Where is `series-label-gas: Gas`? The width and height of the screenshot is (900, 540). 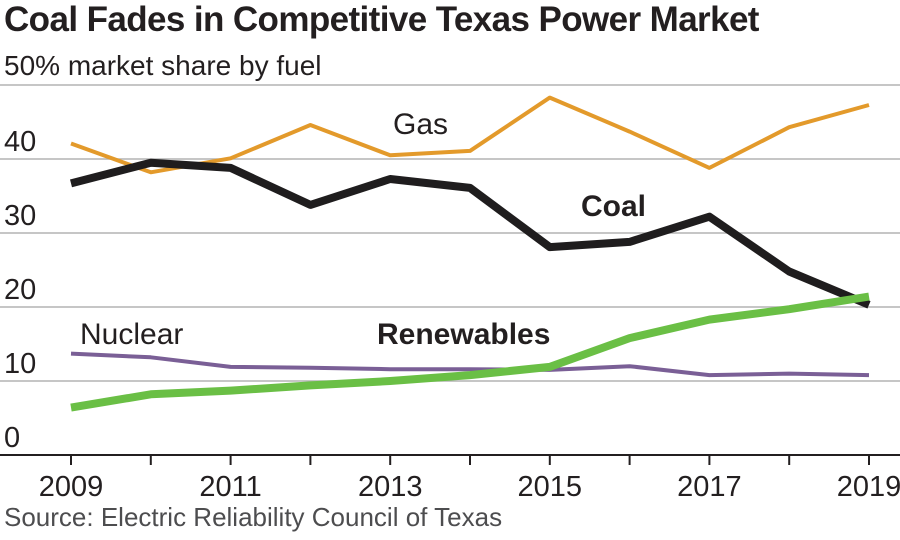
series-label-gas: Gas is located at coordinates (420, 124).